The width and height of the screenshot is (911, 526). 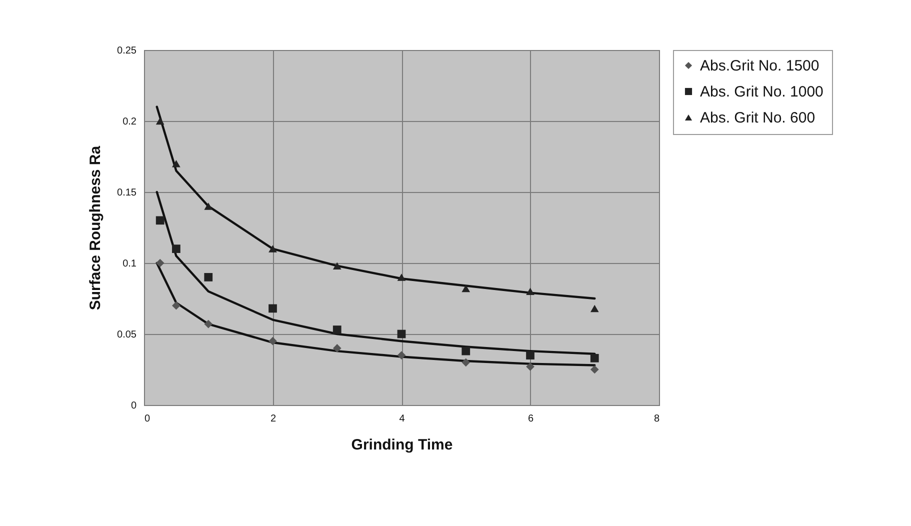 I want to click on x-tick-label: 2, so click(x=273, y=419).